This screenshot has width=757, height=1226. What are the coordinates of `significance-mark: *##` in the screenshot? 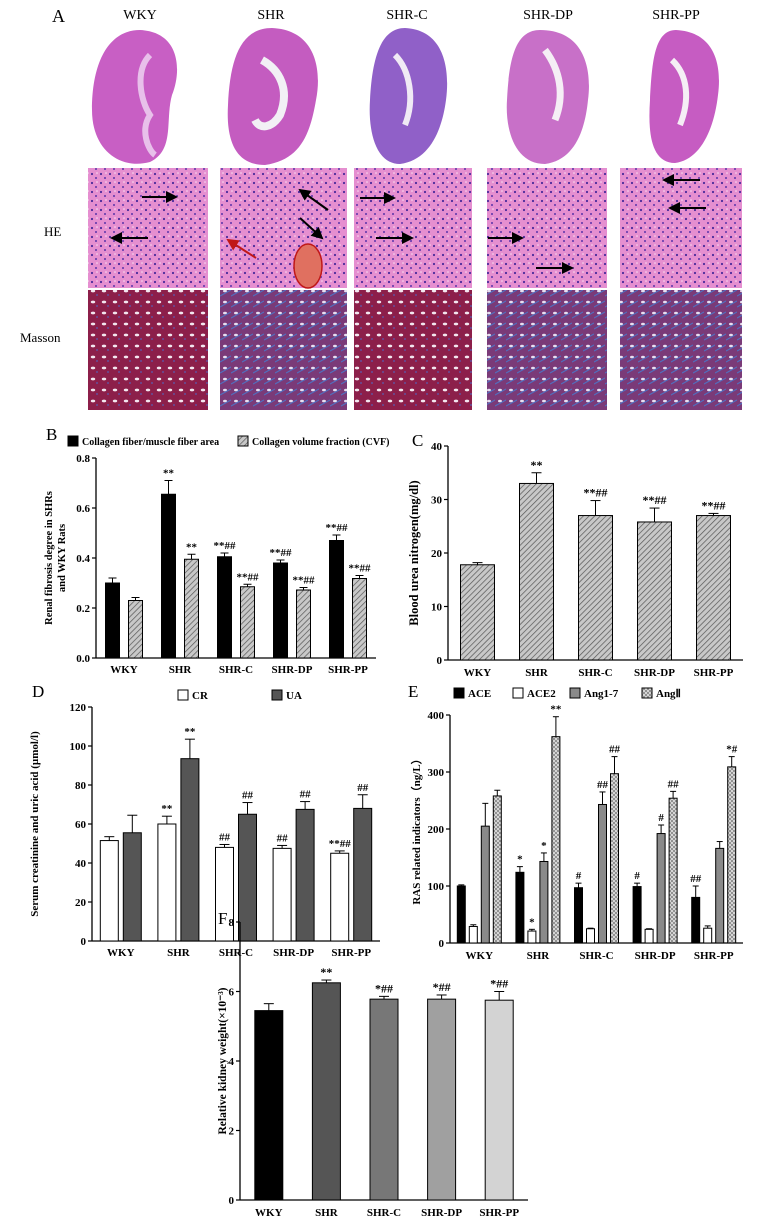 It's located at (499, 984).